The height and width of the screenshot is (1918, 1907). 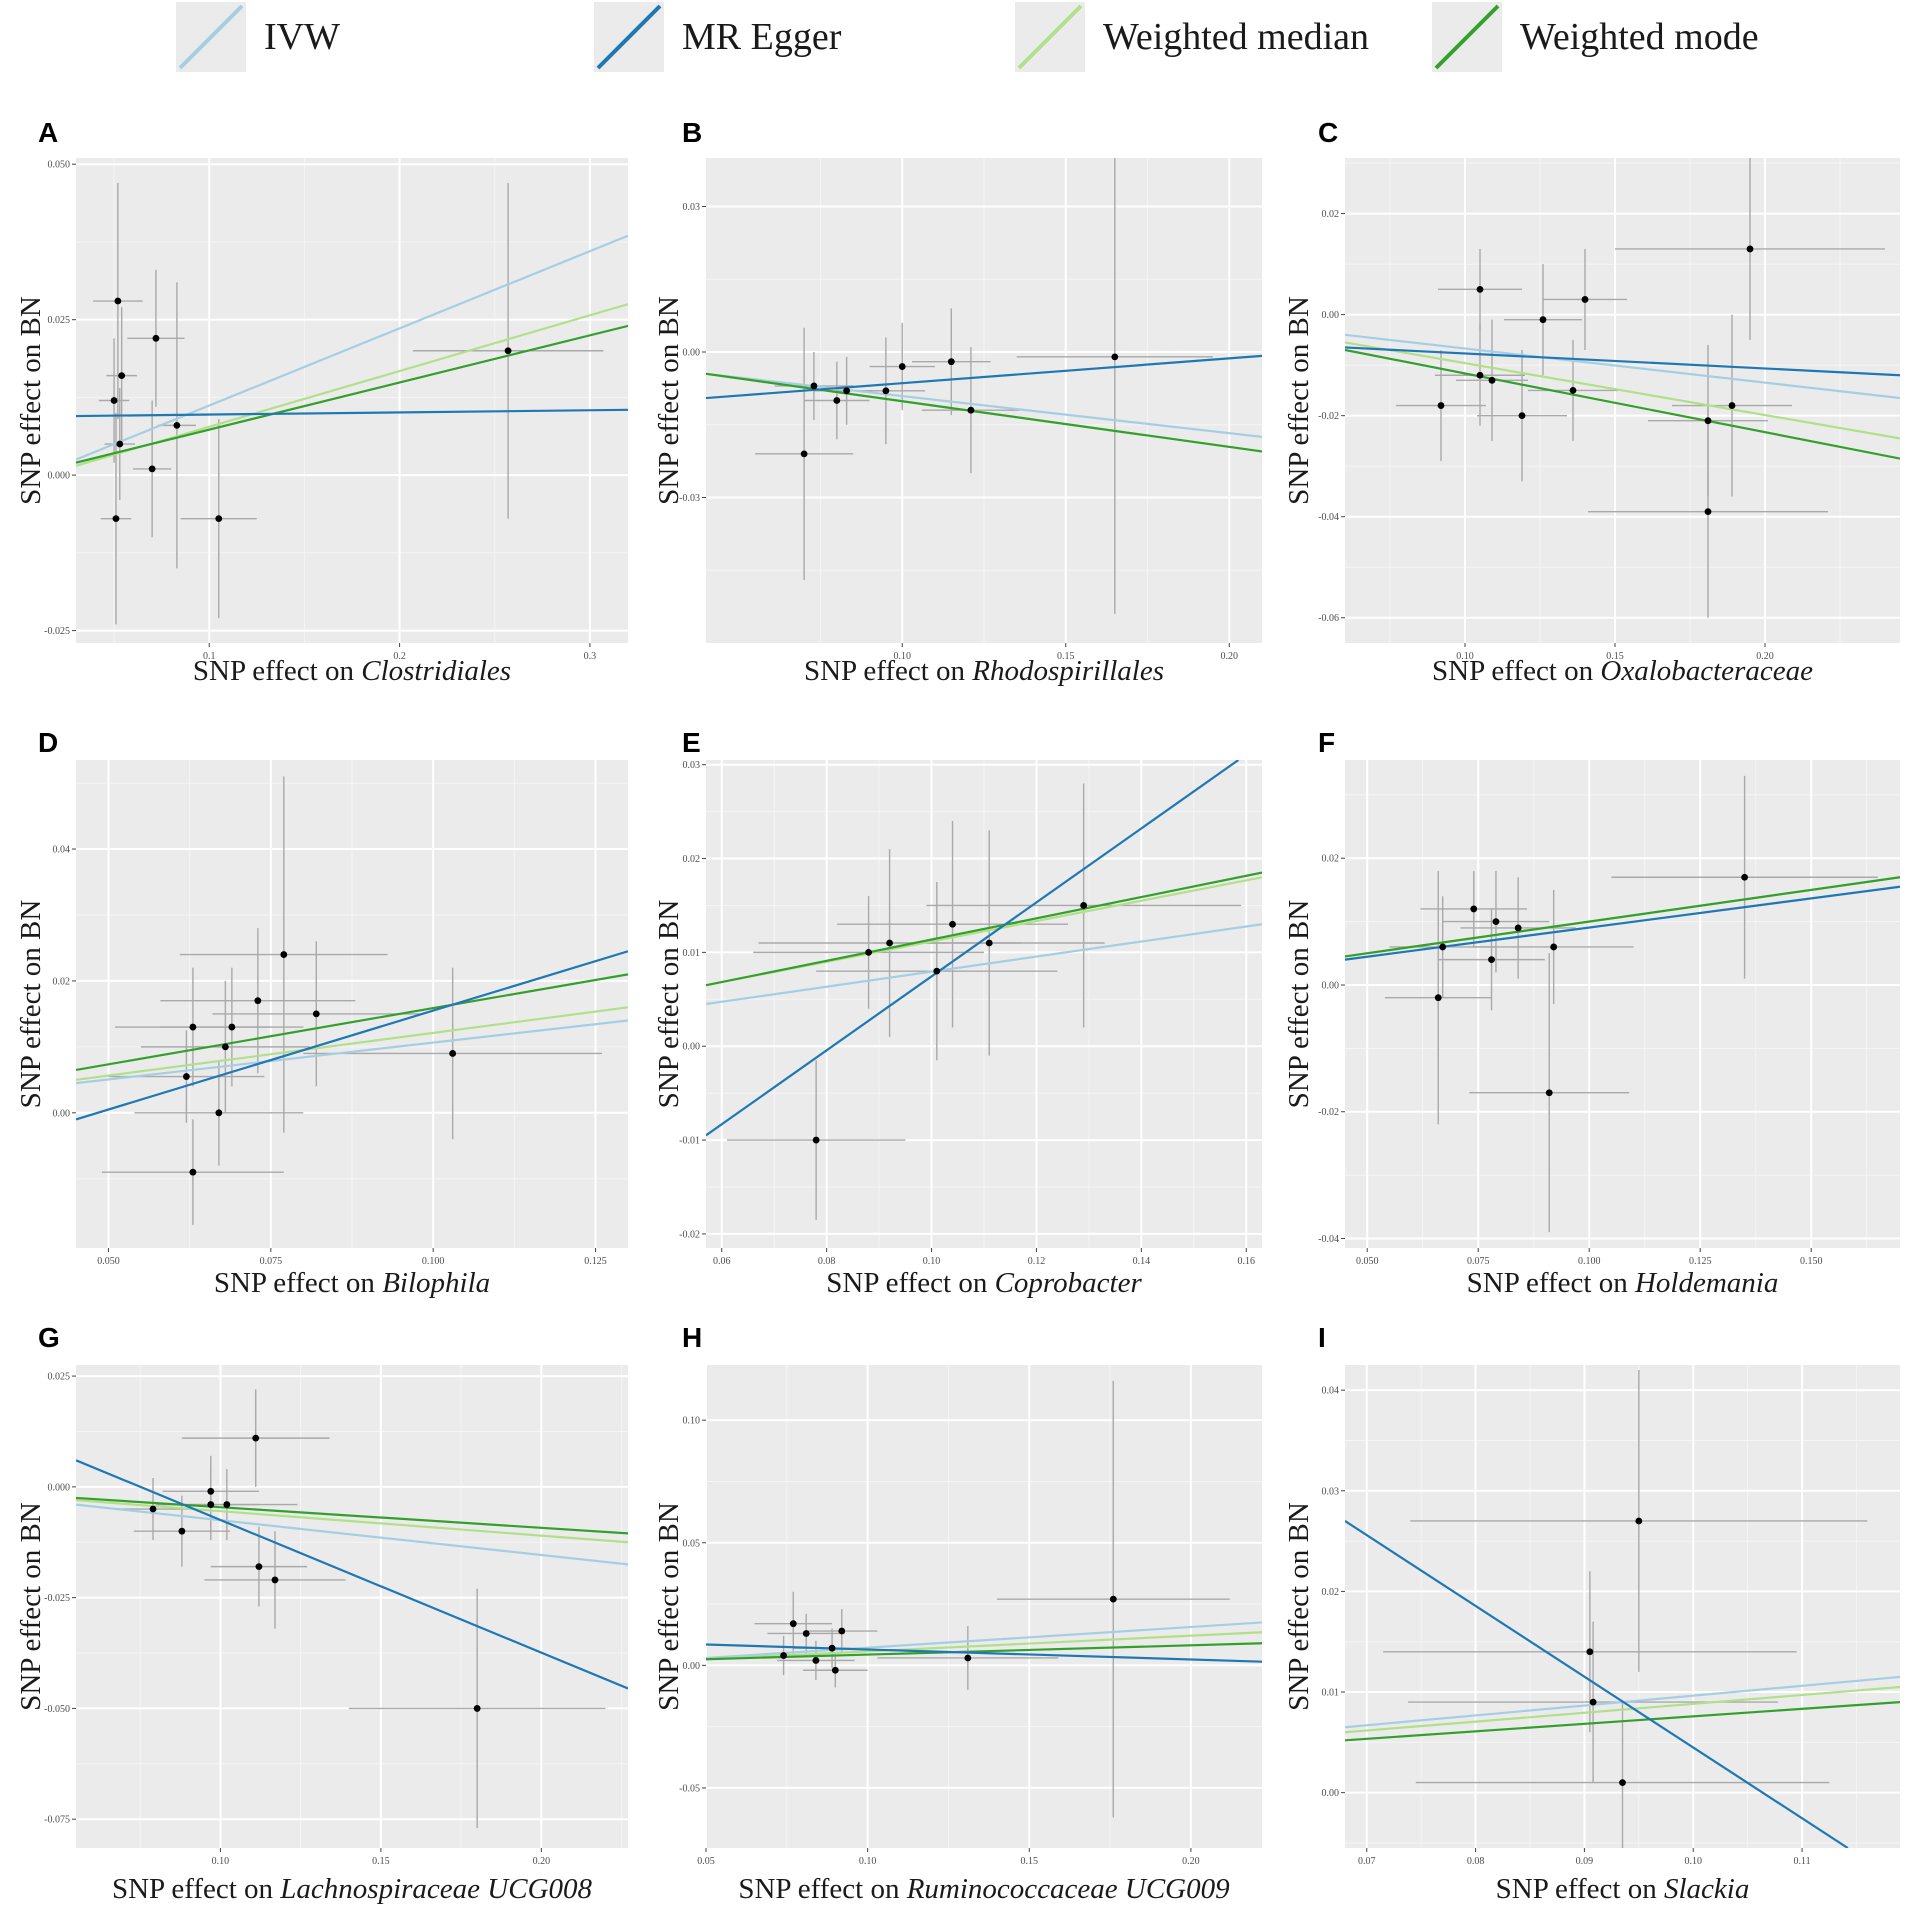 What do you see at coordinates (984, 671) in the screenshot?
I see `x-axis-label: SNP effect on Rhodospirillales` at bounding box center [984, 671].